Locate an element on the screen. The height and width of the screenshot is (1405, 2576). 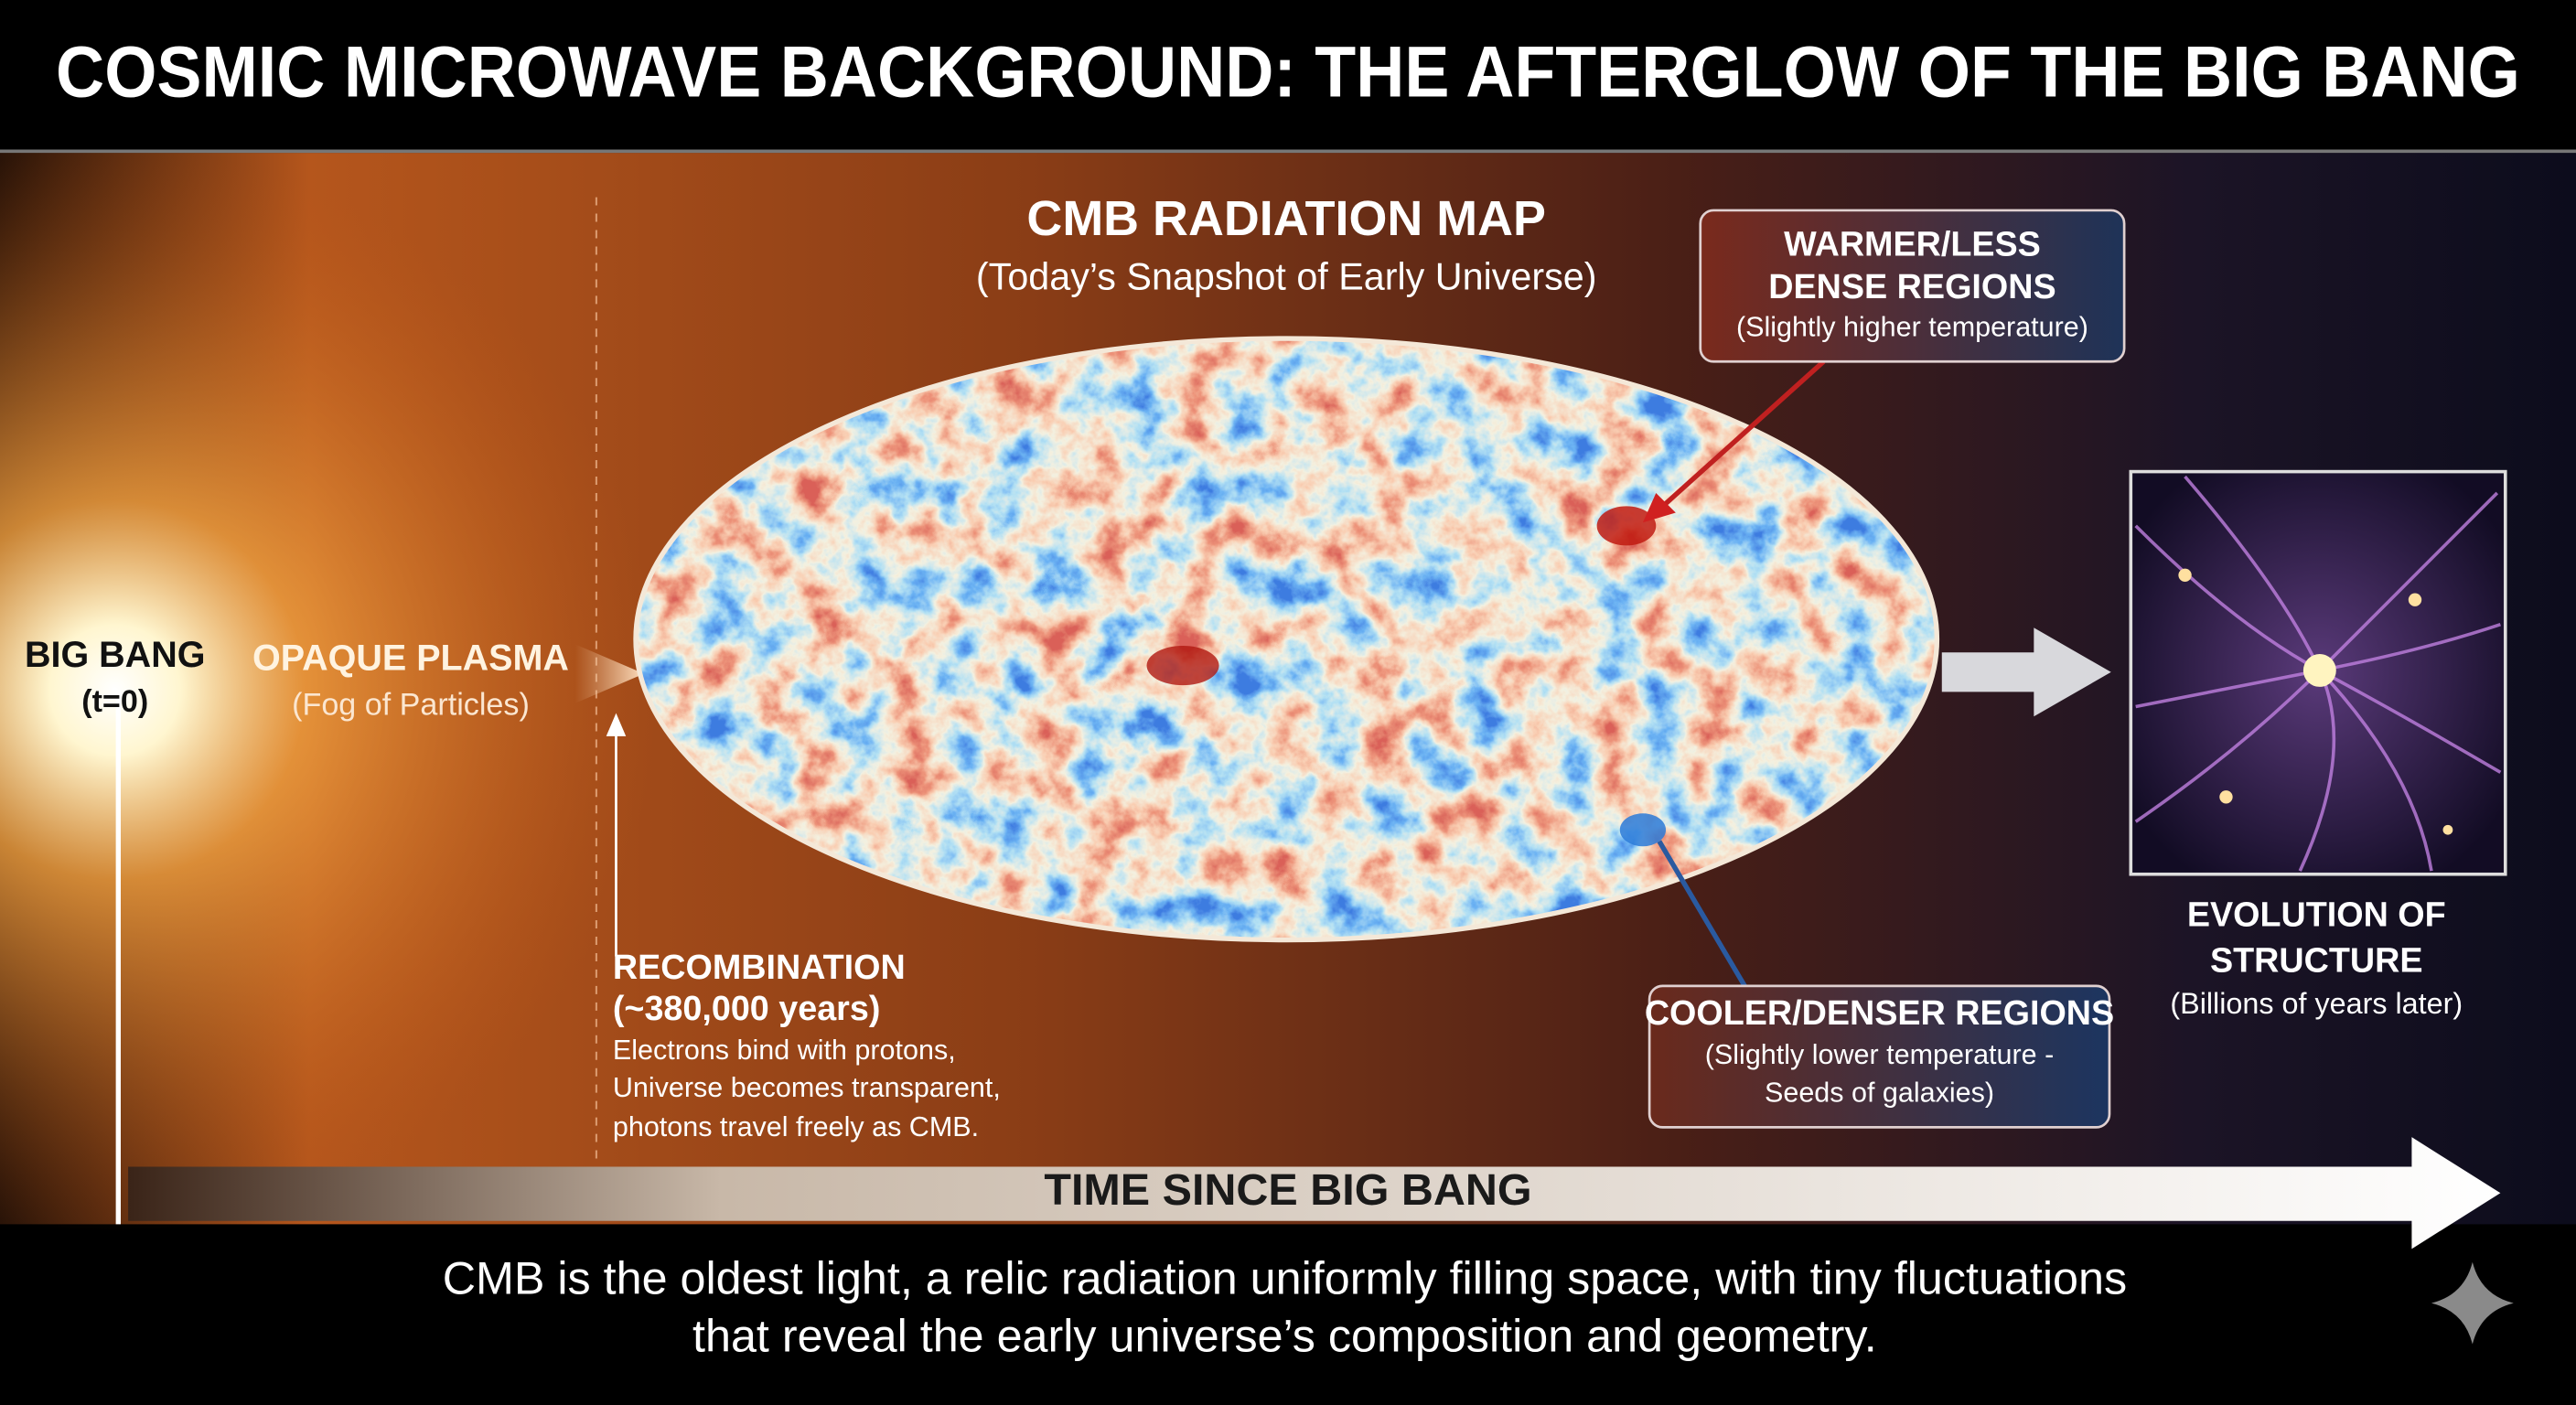
timeline-label: TIME SINCE BIG BANG is located at coordinates (1288, 1190).